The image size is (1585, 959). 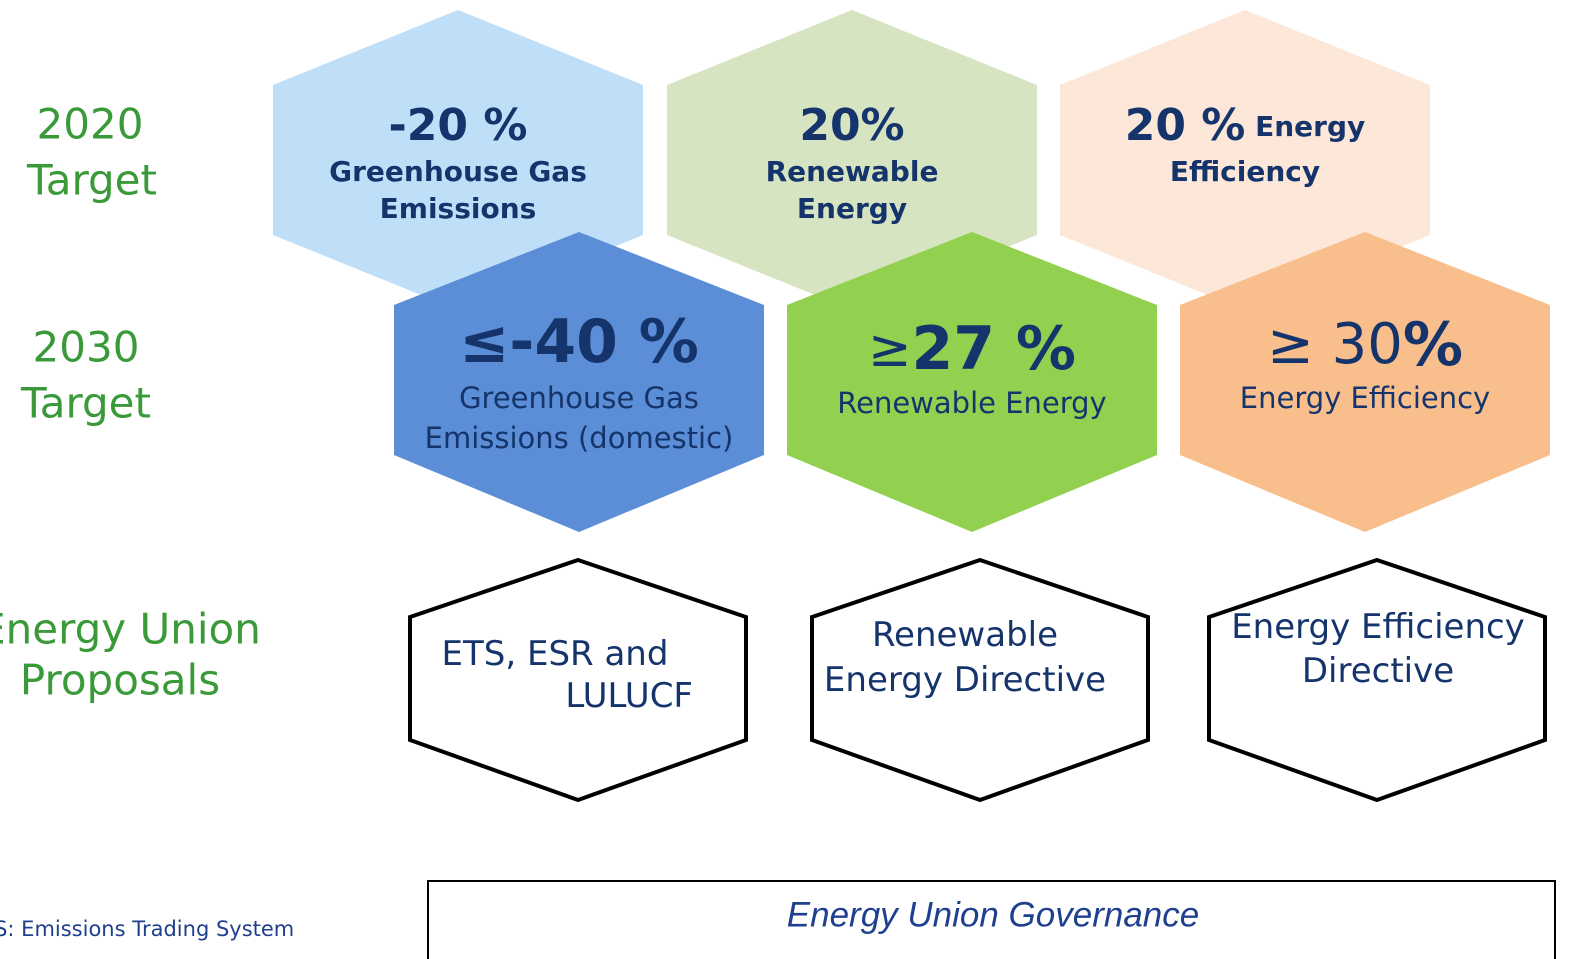 What do you see at coordinates (1185, 125) in the screenshot?
I see `text-run: 20 %` at bounding box center [1185, 125].